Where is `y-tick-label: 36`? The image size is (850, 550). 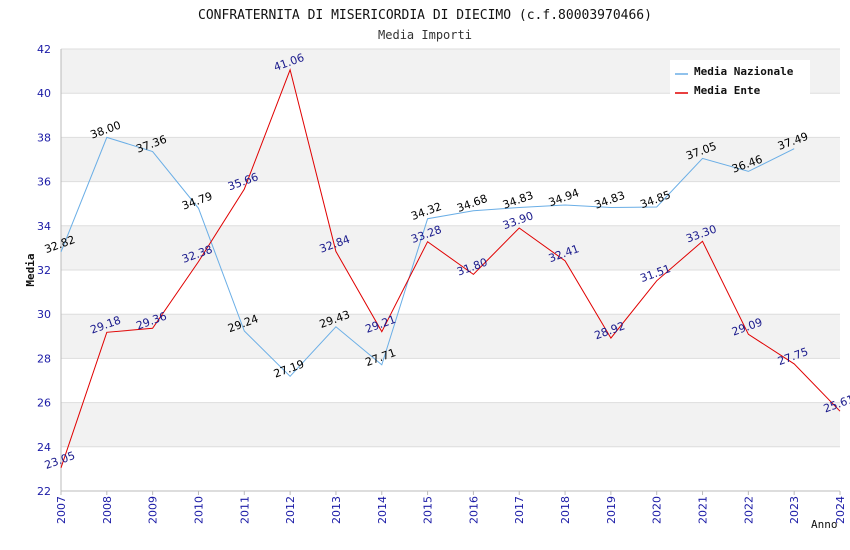
y-tick-label: 36 is located at coordinates (44, 182).